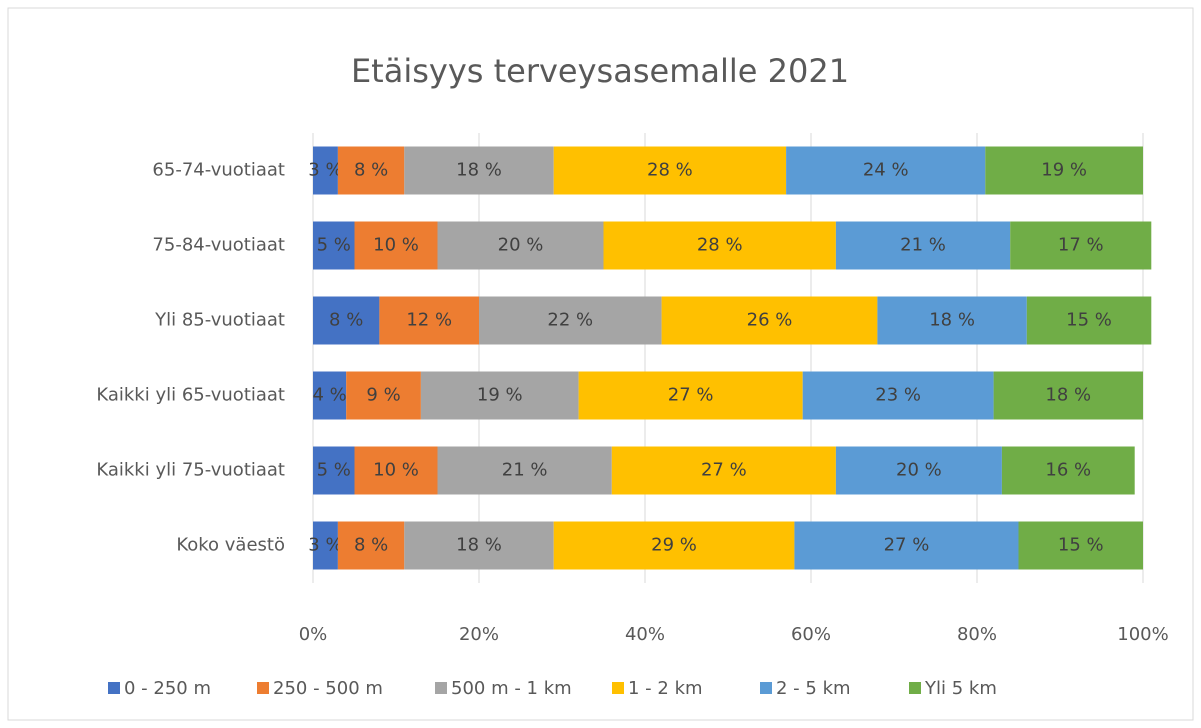  Describe the element at coordinates (167, 688) in the screenshot. I see `legend-label: 0 - 250 m` at that location.